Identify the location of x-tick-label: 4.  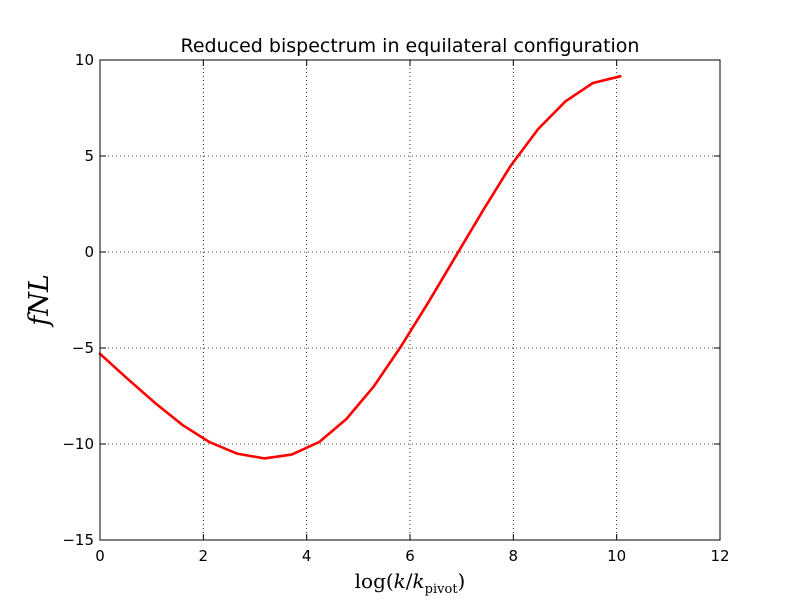
(307, 556).